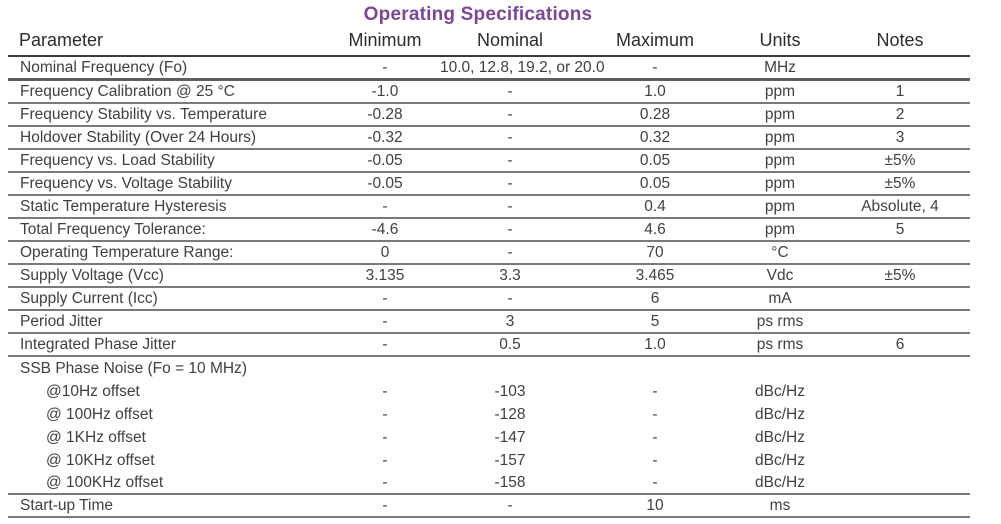 The image size is (1001, 524). What do you see at coordinates (780, 68) in the screenshot?
I see `cell-units: MHz` at bounding box center [780, 68].